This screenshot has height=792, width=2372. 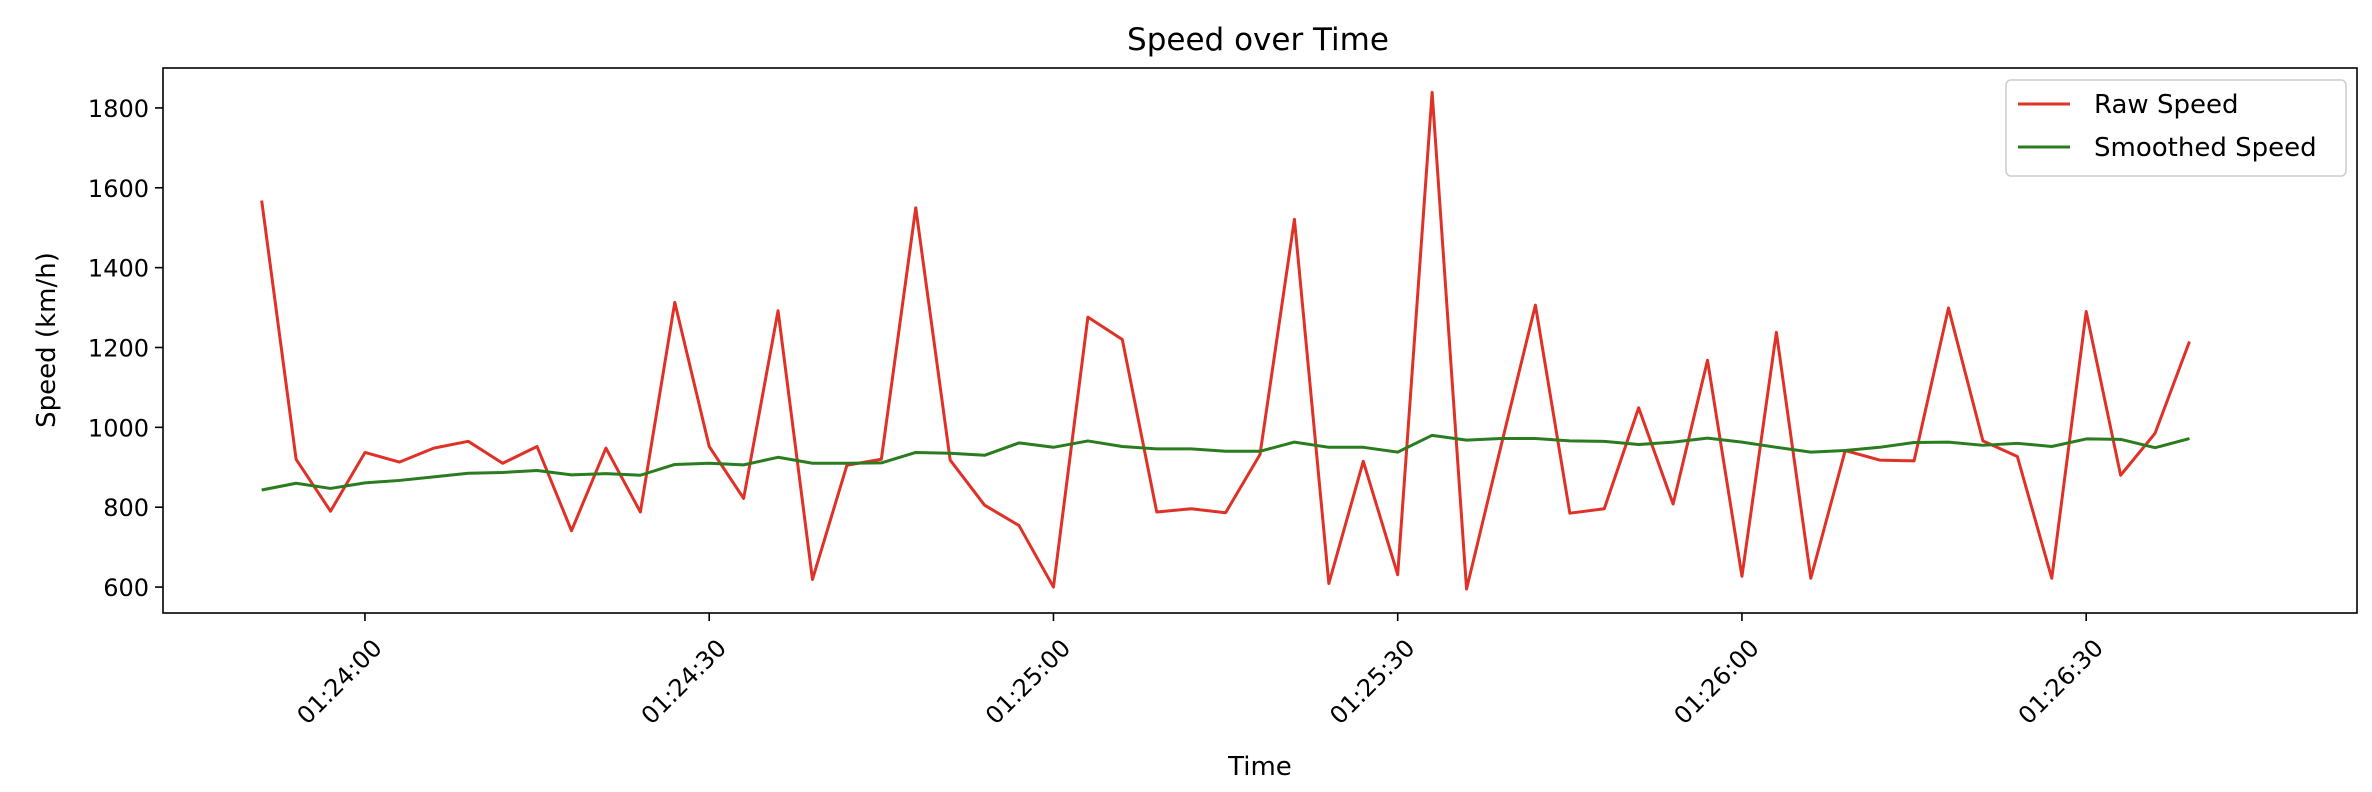 What do you see at coordinates (126, 508) in the screenshot?
I see `y-tick-label: 800` at bounding box center [126, 508].